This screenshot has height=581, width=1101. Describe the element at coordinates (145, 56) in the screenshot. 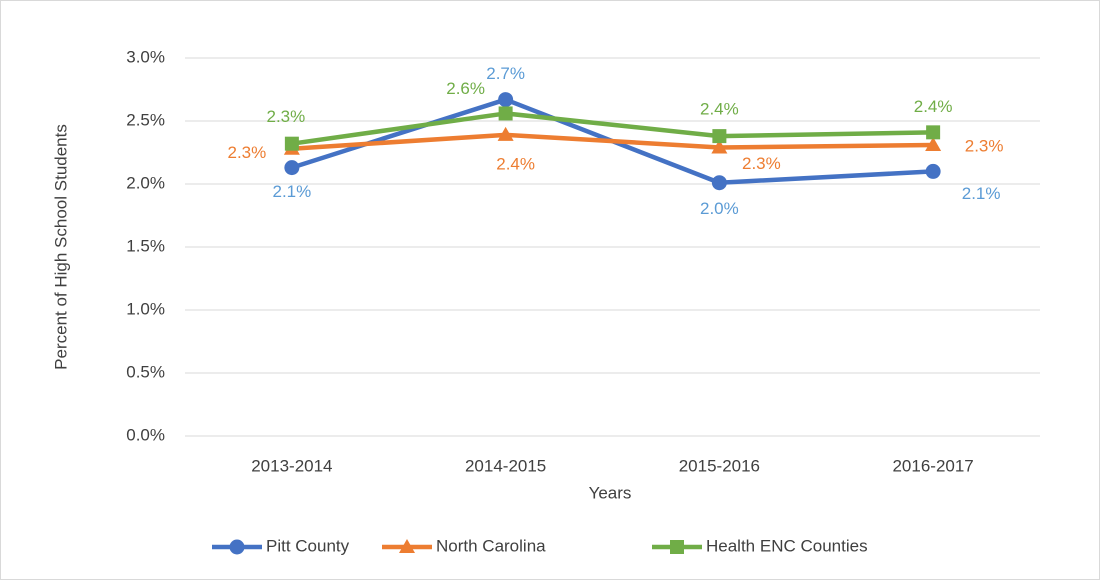

I see `y-tick-label: 3.0%` at that location.